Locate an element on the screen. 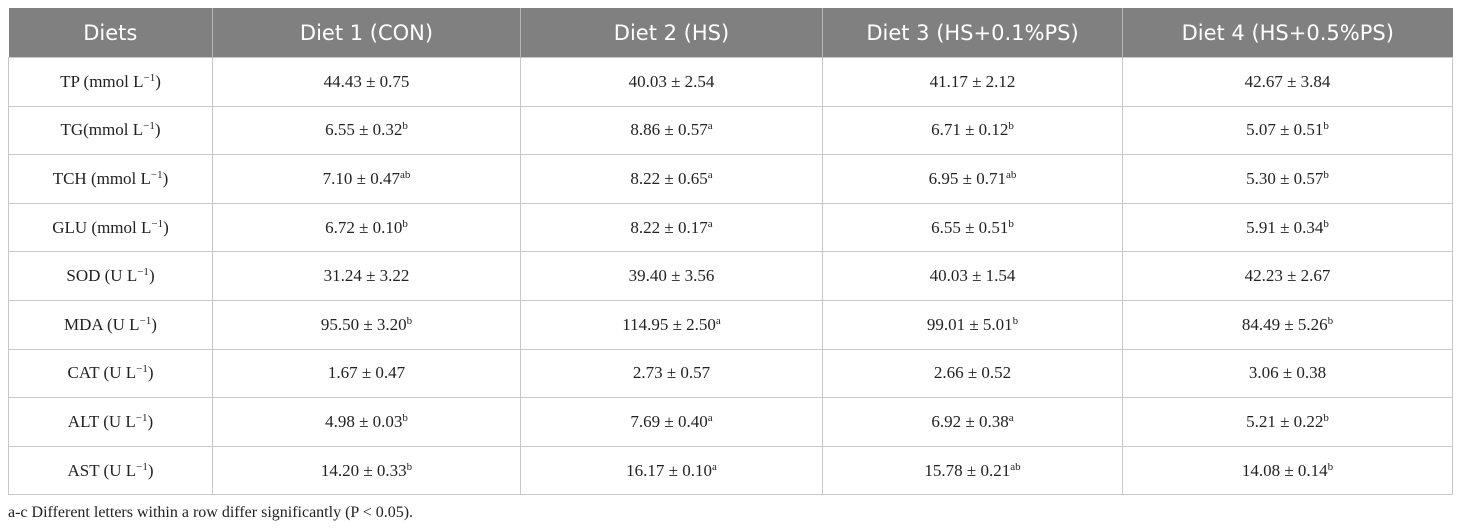 This screenshot has height=531, width=1460. value-cell: 41.17 ± 2.12 is located at coordinates (972, 82).